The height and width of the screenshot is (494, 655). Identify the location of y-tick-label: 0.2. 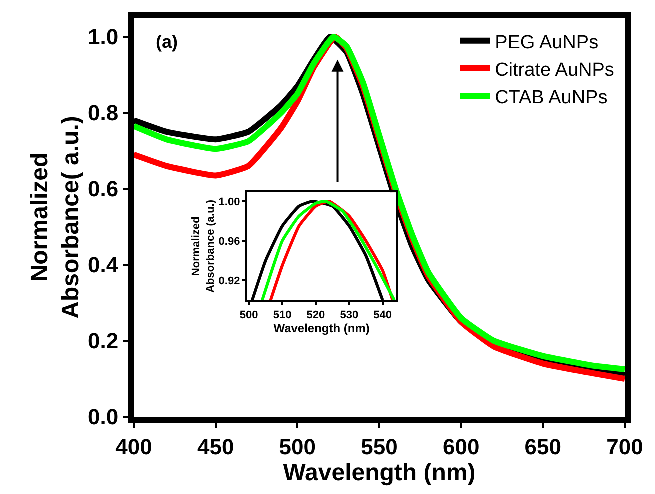
(103, 341).